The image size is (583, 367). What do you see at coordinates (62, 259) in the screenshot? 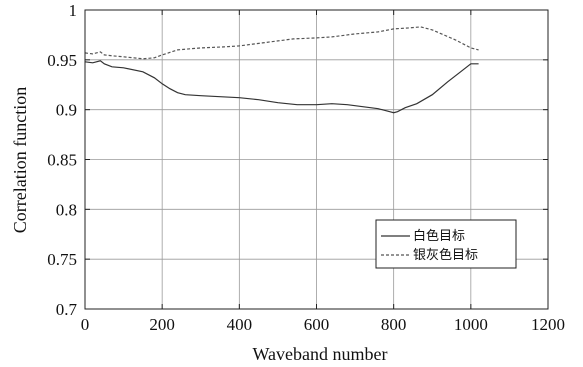
I see `y-tick-label: 0.75` at bounding box center [62, 259].